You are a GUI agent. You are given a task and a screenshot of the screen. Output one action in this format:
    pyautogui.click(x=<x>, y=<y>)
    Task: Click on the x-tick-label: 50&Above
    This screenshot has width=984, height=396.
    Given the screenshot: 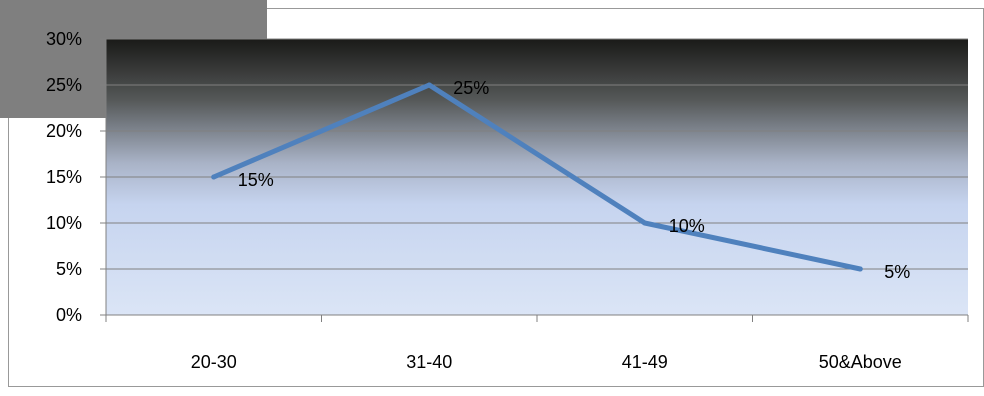 What is the action you would take?
    pyautogui.click(x=860, y=362)
    